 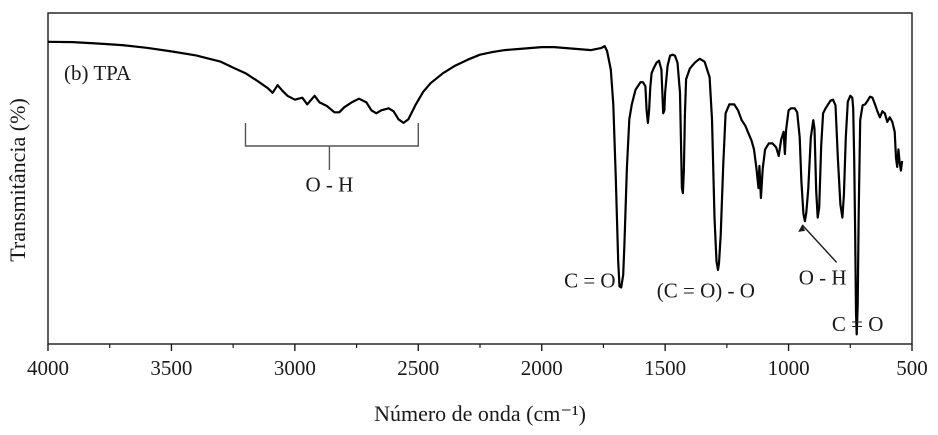 What do you see at coordinates (477, 362) in the screenshot?
I see `x-axis: 4000 3500 3000 2500 2000 1500 1000 500` at bounding box center [477, 362].